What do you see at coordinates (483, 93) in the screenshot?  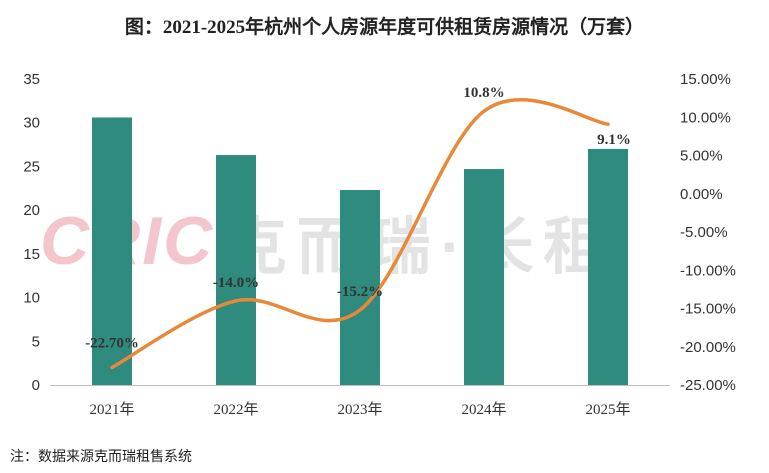 I see `line-data-label: 10.8%` at bounding box center [483, 93].